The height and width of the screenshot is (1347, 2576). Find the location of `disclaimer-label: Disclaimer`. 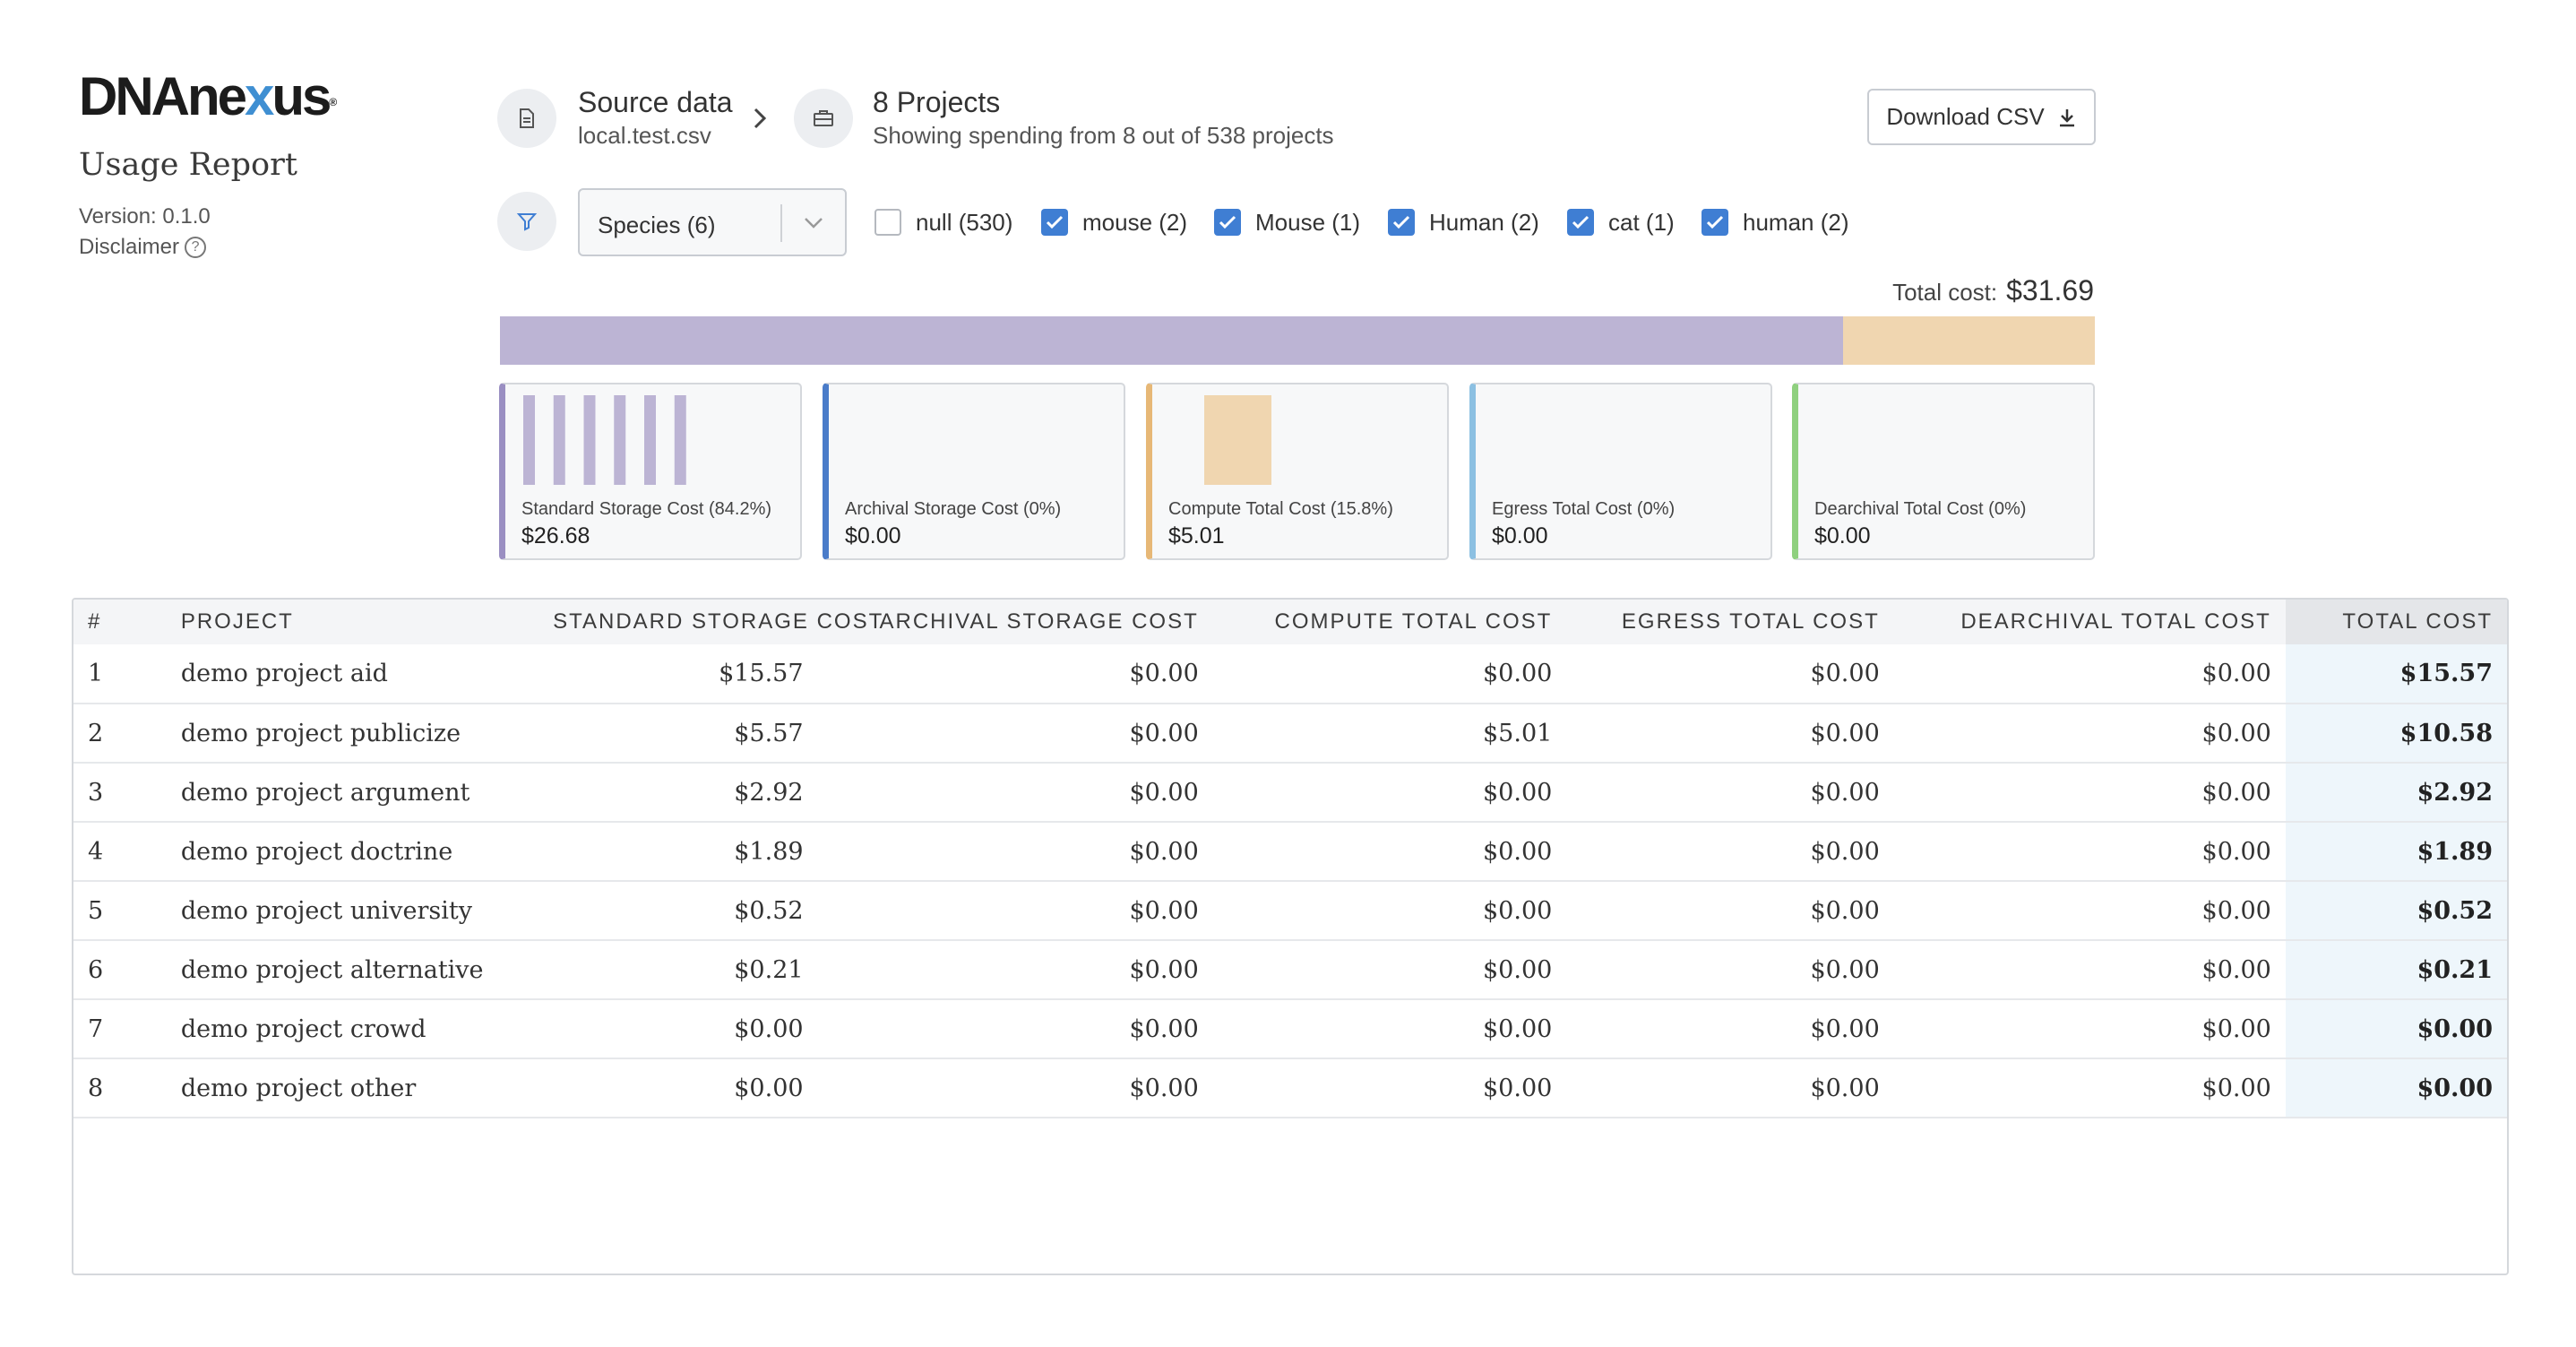

disclaimer-label: Disclaimer is located at coordinates (129, 247).